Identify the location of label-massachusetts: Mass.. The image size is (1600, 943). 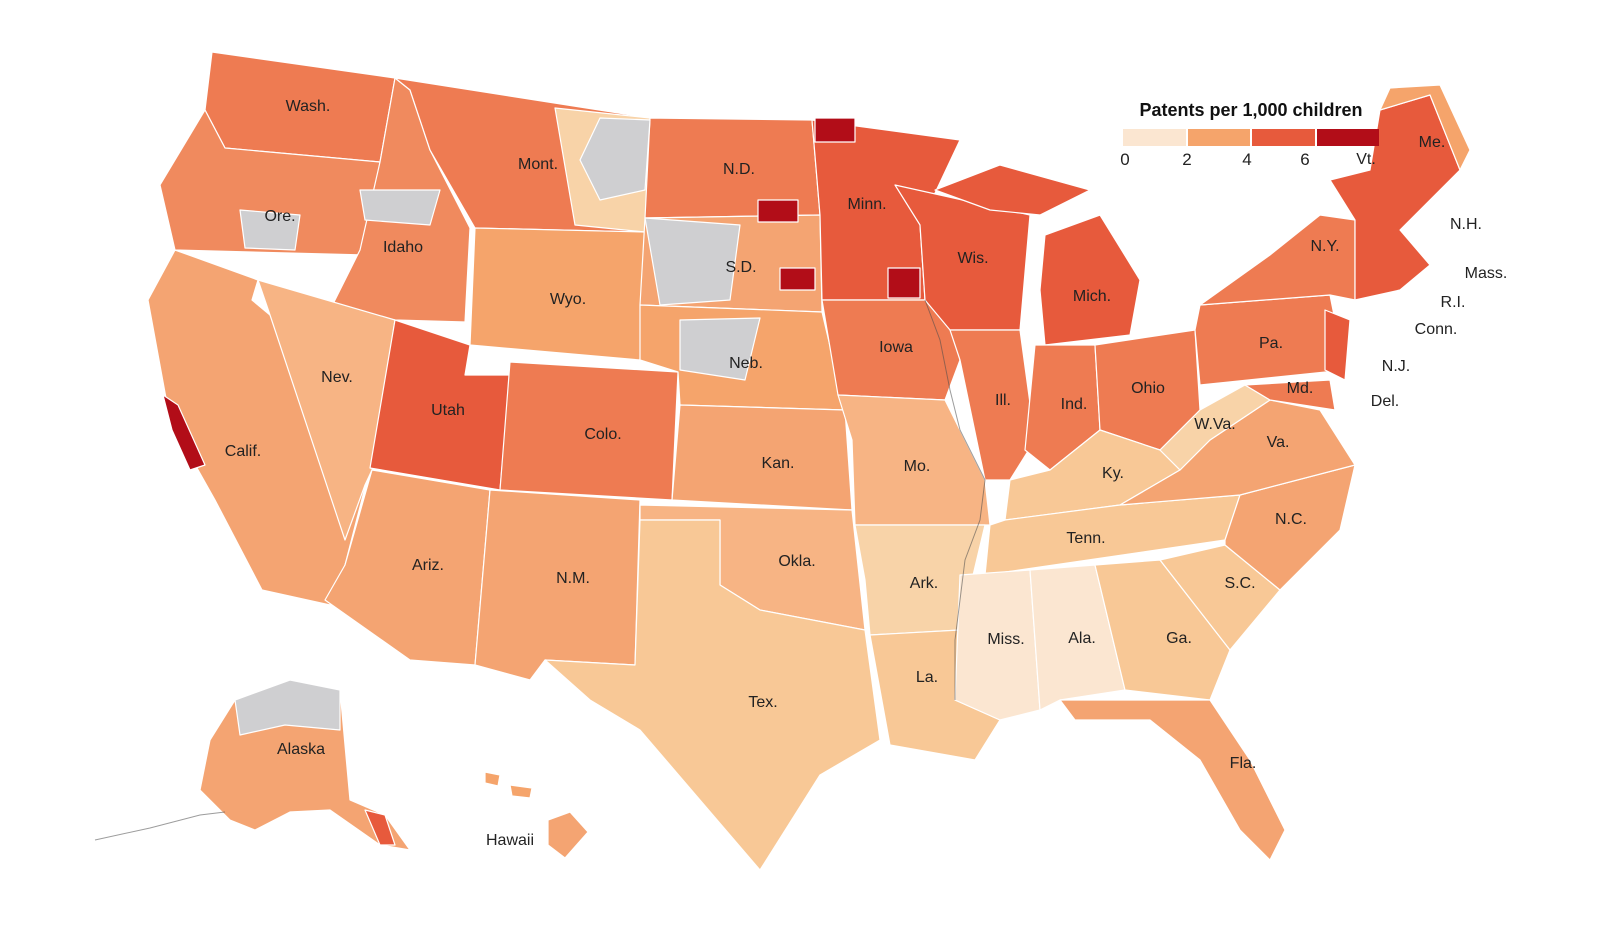
(1486, 273).